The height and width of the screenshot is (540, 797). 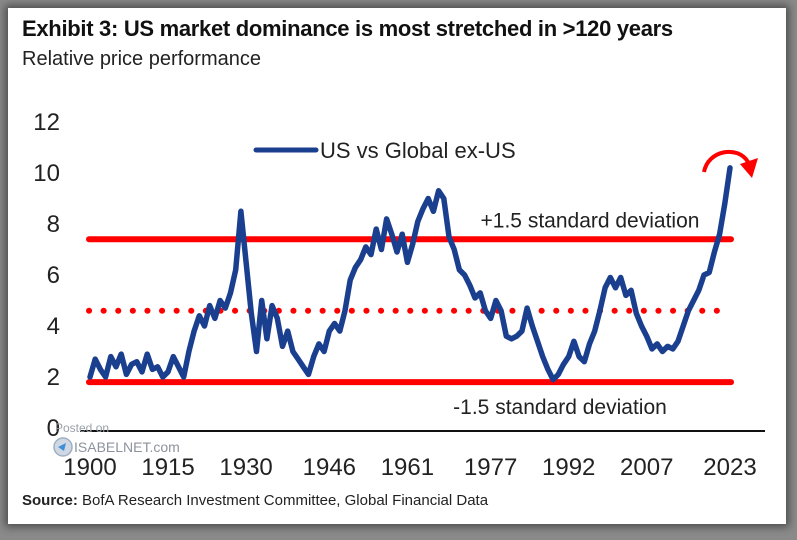 I want to click on y-tick-label: 10, so click(x=46, y=173).